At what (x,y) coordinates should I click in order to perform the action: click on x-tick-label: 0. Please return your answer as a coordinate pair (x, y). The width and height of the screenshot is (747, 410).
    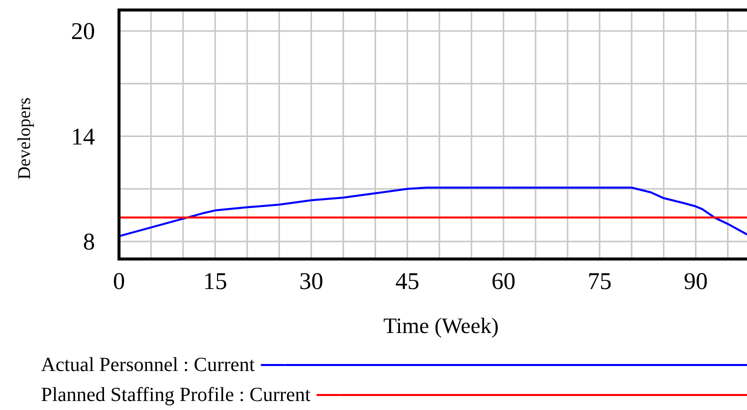
    Looking at the image, I should click on (119, 282).